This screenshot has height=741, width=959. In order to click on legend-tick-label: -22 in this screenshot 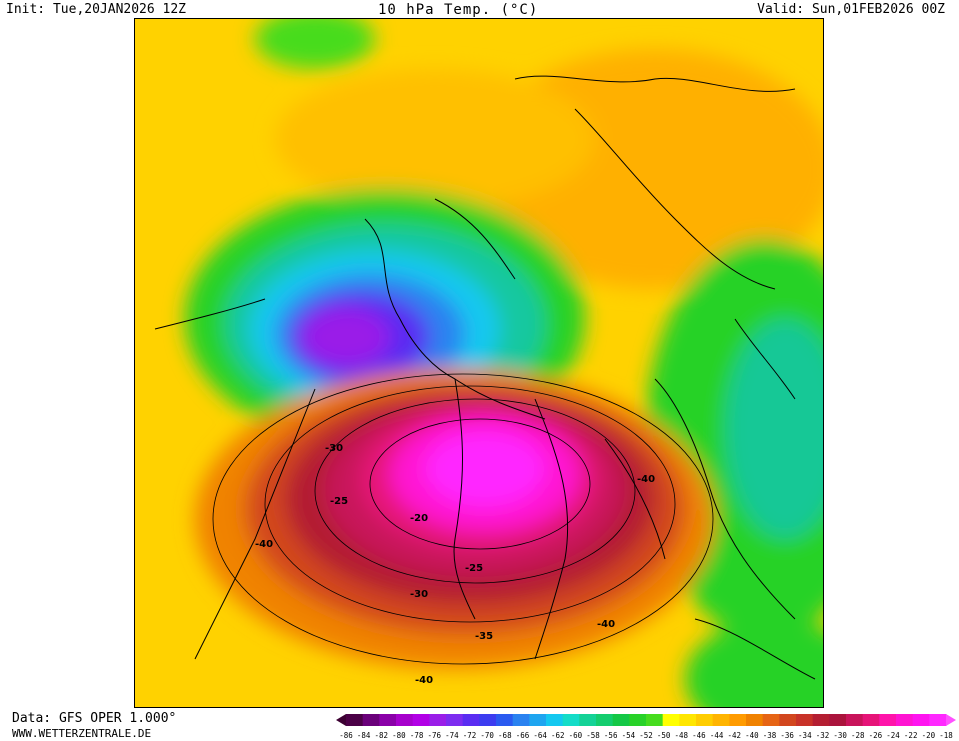, I will do `click(911, 735)`.